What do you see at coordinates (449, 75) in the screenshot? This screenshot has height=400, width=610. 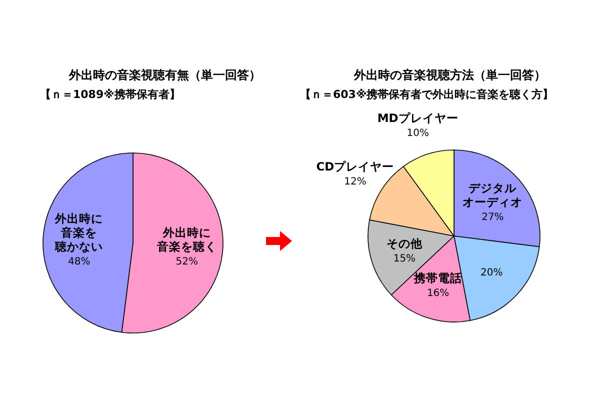 I see `chart-title: 外出時の音楽視聴方法（単一回答）` at bounding box center [449, 75].